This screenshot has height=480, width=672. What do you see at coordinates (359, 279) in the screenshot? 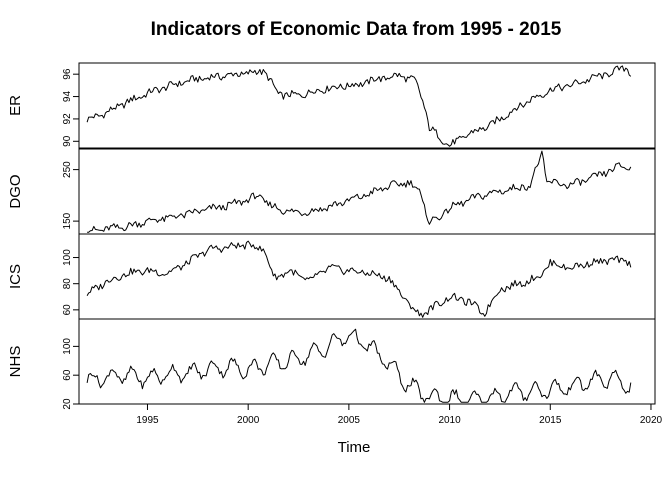
I see `series-line-ics` at bounding box center [359, 279].